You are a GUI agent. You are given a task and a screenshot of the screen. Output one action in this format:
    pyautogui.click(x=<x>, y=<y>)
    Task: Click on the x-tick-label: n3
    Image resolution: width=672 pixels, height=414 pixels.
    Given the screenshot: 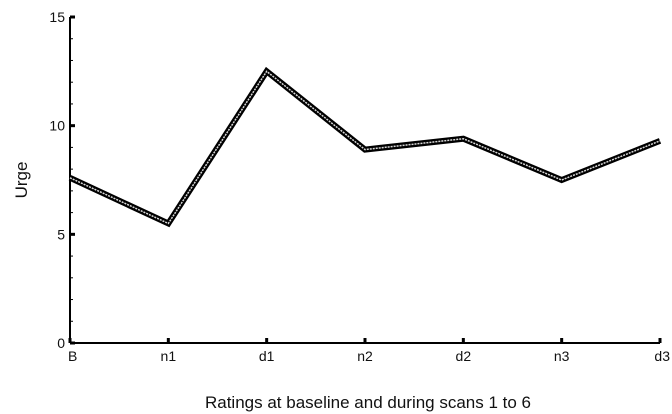 What is the action you would take?
    pyautogui.click(x=562, y=356)
    